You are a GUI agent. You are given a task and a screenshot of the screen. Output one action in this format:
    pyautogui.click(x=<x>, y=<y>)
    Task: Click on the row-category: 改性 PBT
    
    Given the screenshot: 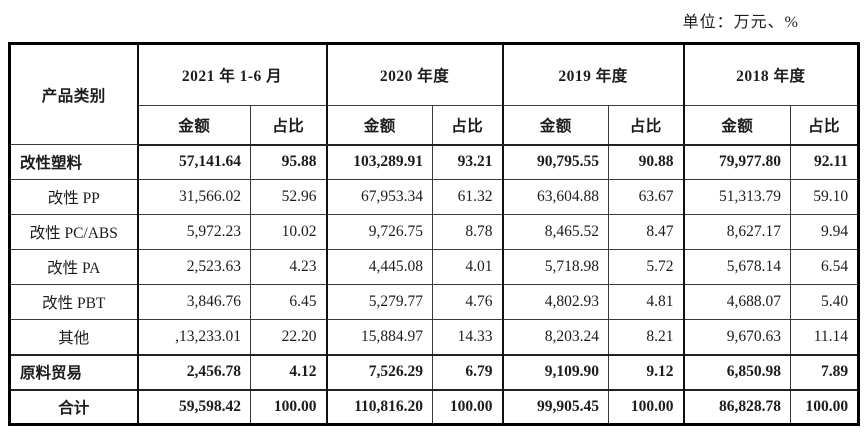 What is the action you would take?
    pyautogui.click(x=73, y=302)
    